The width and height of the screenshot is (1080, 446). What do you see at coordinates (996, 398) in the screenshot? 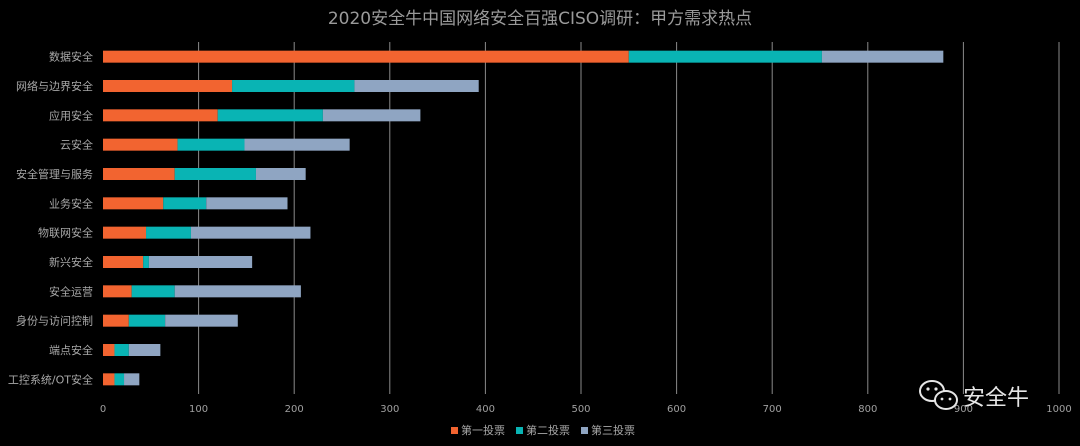
I see `watermark-text: 安全牛` at bounding box center [996, 398].